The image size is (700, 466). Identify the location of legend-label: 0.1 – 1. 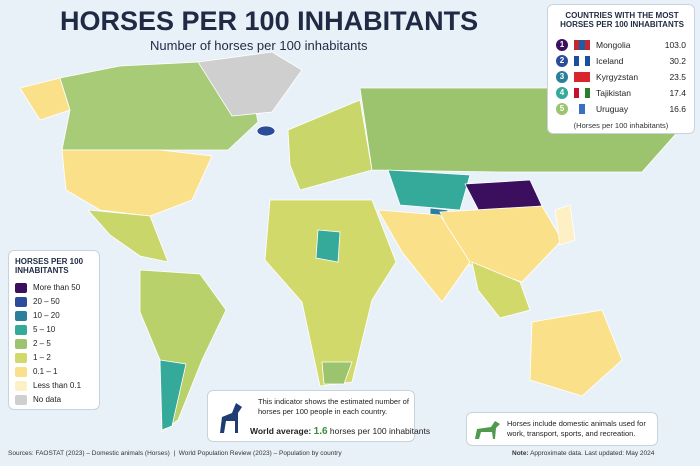
(45, 371).